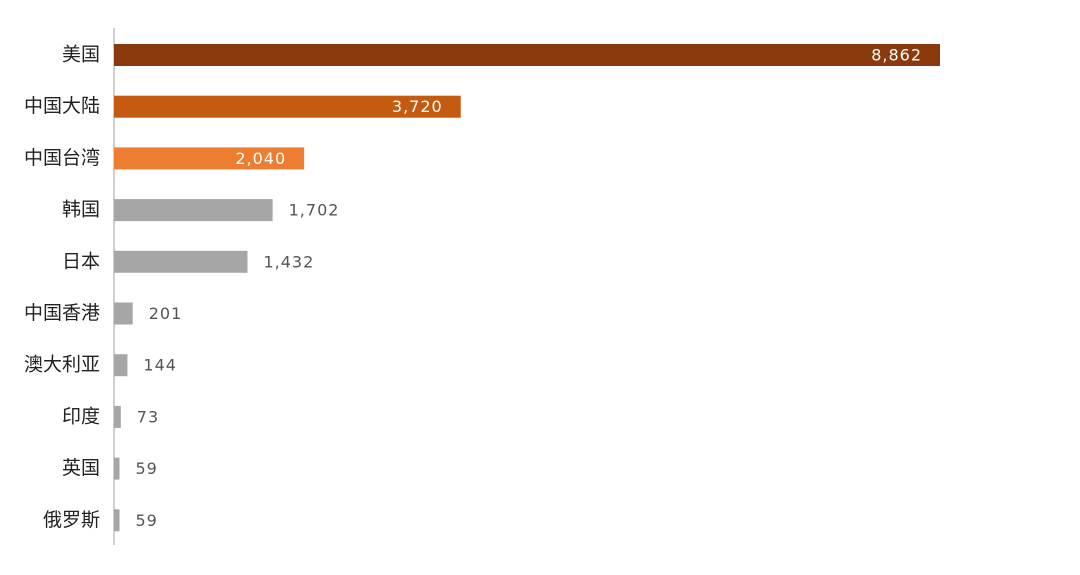 This screenshot has height=575, width=1080. Describe the element at coordinates (160, 365) in the screenshot. I see `value-label: 144` at that location.